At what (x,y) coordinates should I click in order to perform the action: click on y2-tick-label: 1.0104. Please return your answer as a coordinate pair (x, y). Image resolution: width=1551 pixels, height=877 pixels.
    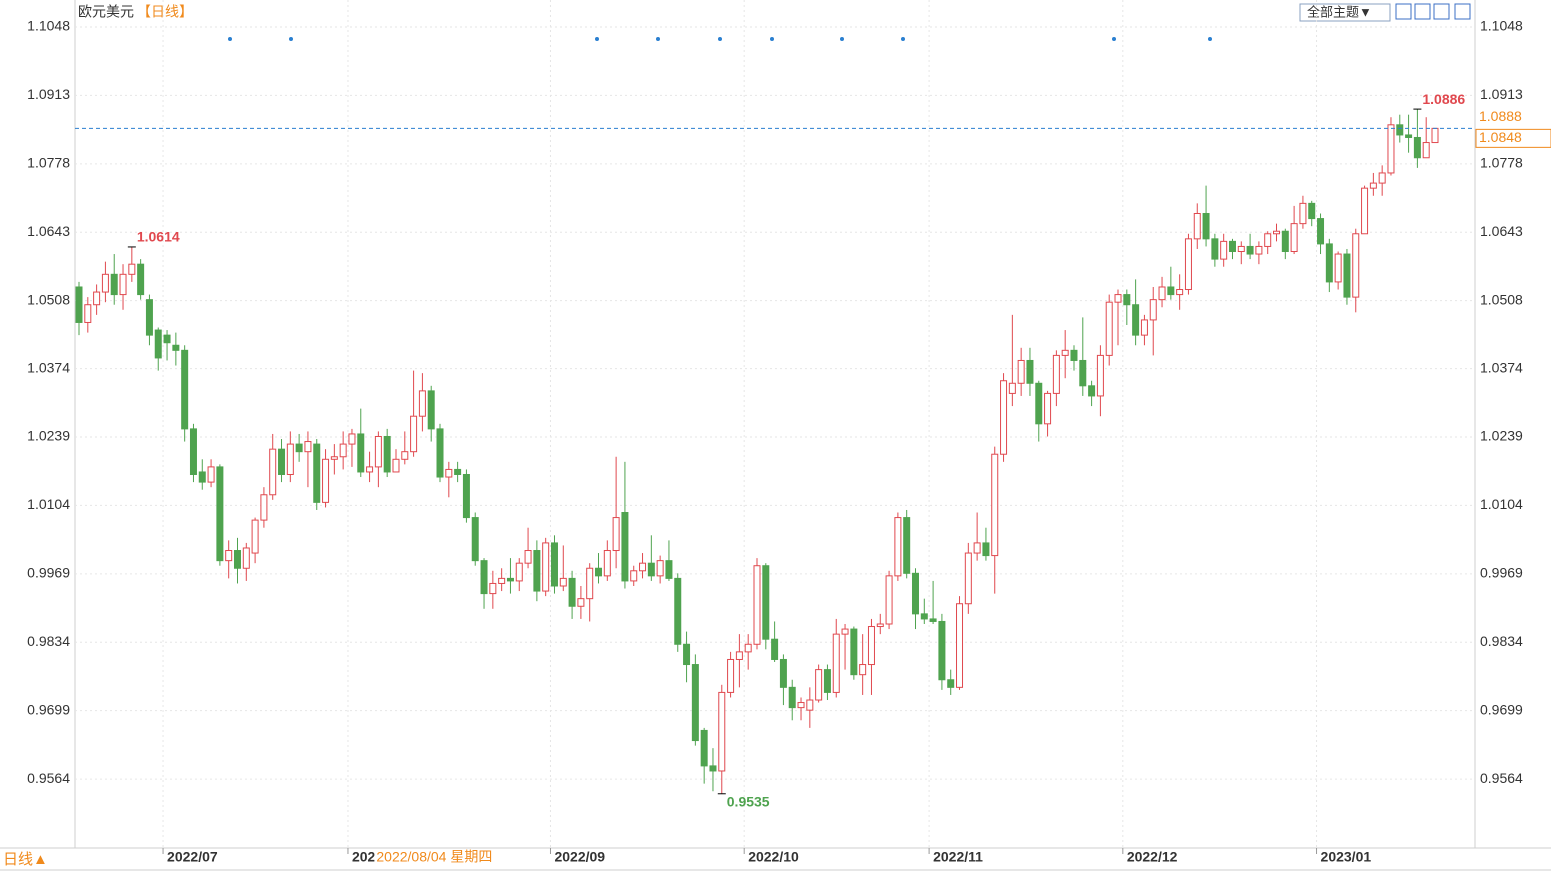
    Looking at the image, I should click on (1501, 504).